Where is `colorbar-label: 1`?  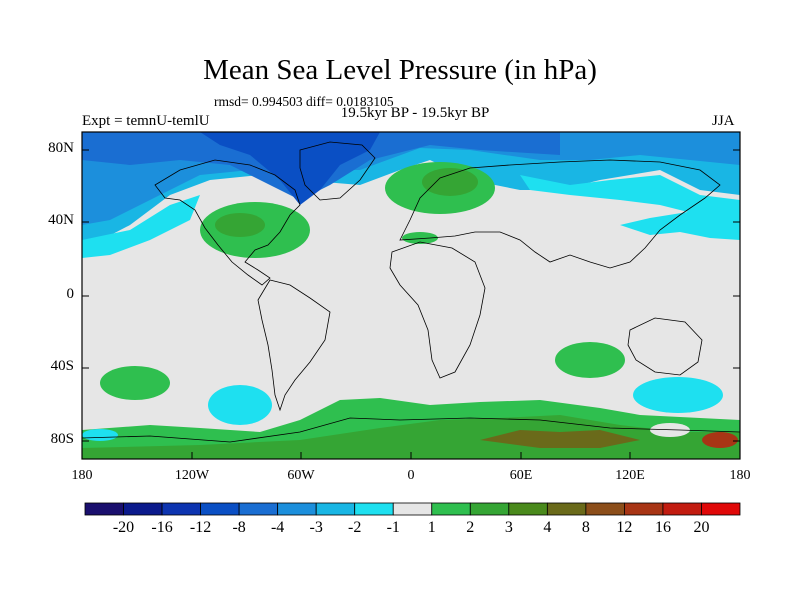 colorbar-label: 1 is located at coordinates (431, 527).